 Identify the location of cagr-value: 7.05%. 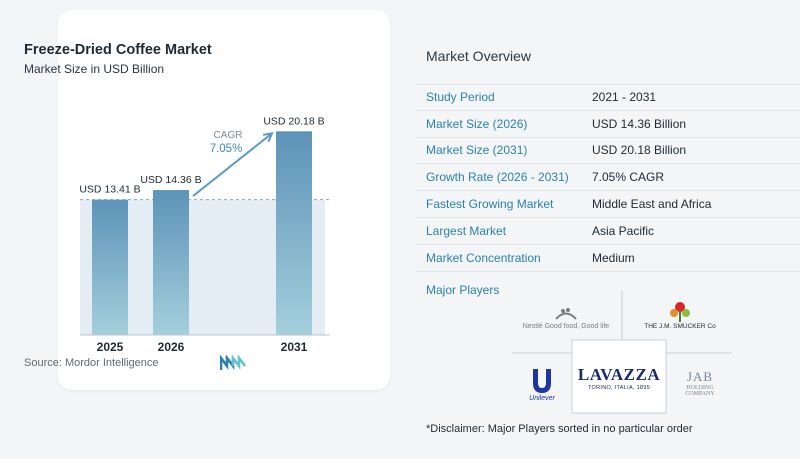
(226, 149).